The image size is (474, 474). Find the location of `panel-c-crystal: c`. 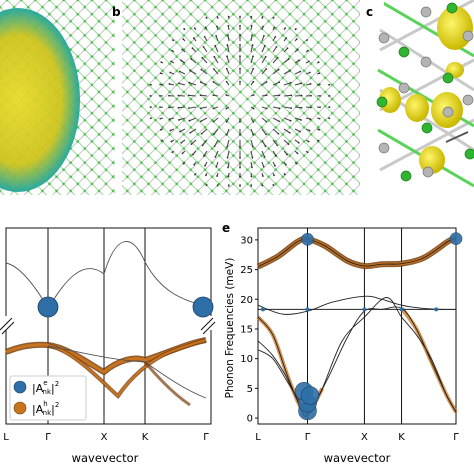

panel-c-crystal: c is located at coordinates (420, 97).